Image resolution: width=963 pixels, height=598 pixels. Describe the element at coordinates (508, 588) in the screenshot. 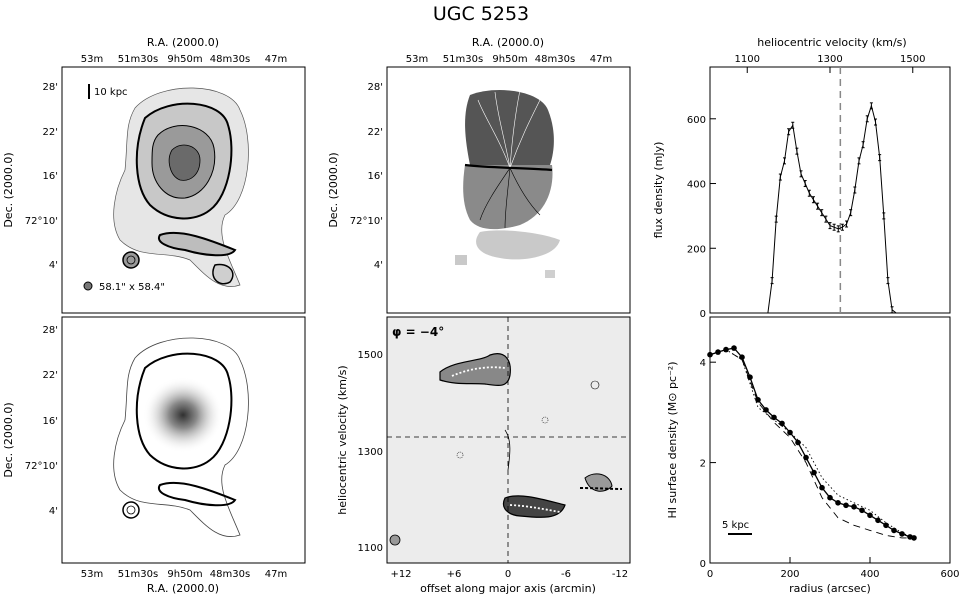

I see `panel-bm-x-axis-label: offset along major axis (arcmin)` at that location.